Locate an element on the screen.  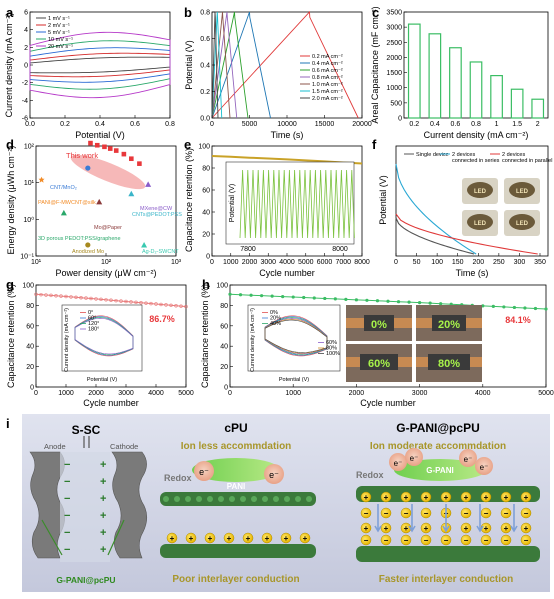
reference-point is located at coordinates (63, 212).